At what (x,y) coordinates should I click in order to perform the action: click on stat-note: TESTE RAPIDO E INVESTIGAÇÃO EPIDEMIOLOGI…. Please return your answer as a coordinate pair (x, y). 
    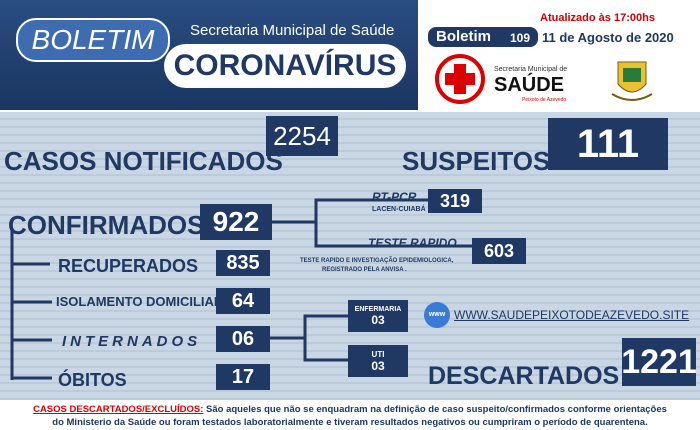
    Looking at the image, I should click on (377, 261).